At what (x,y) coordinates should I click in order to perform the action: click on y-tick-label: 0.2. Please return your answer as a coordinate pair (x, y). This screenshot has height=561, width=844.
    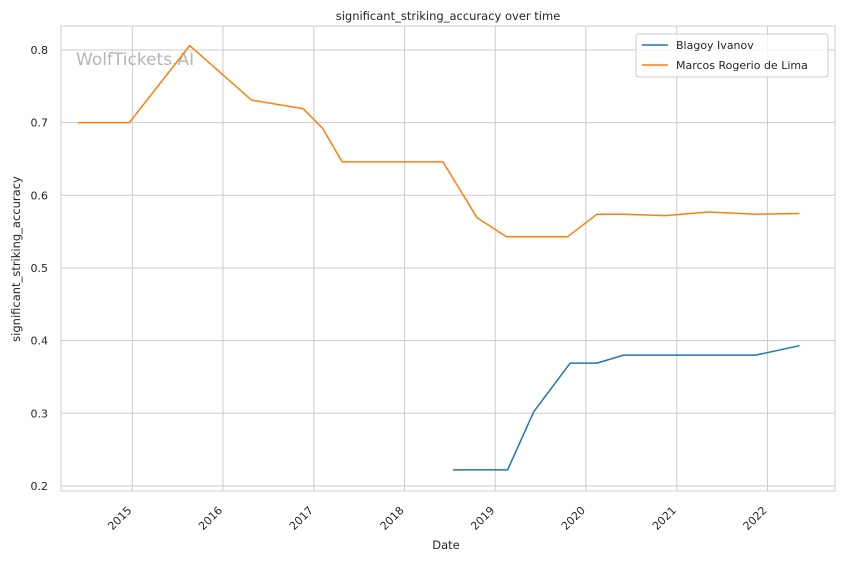
    Looking at the image, I should click on (40, 486).